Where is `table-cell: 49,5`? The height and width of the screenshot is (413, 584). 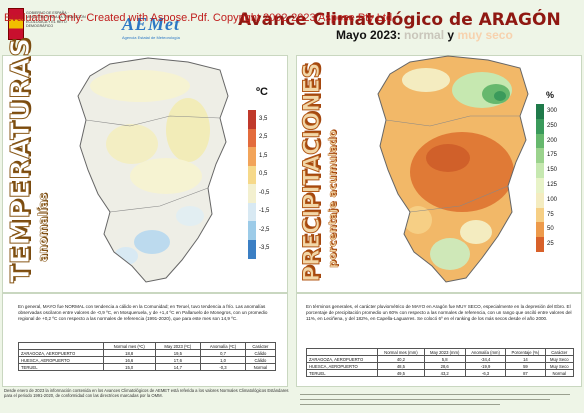
table-cell: 49,5 is located at coordinates (401, 373).